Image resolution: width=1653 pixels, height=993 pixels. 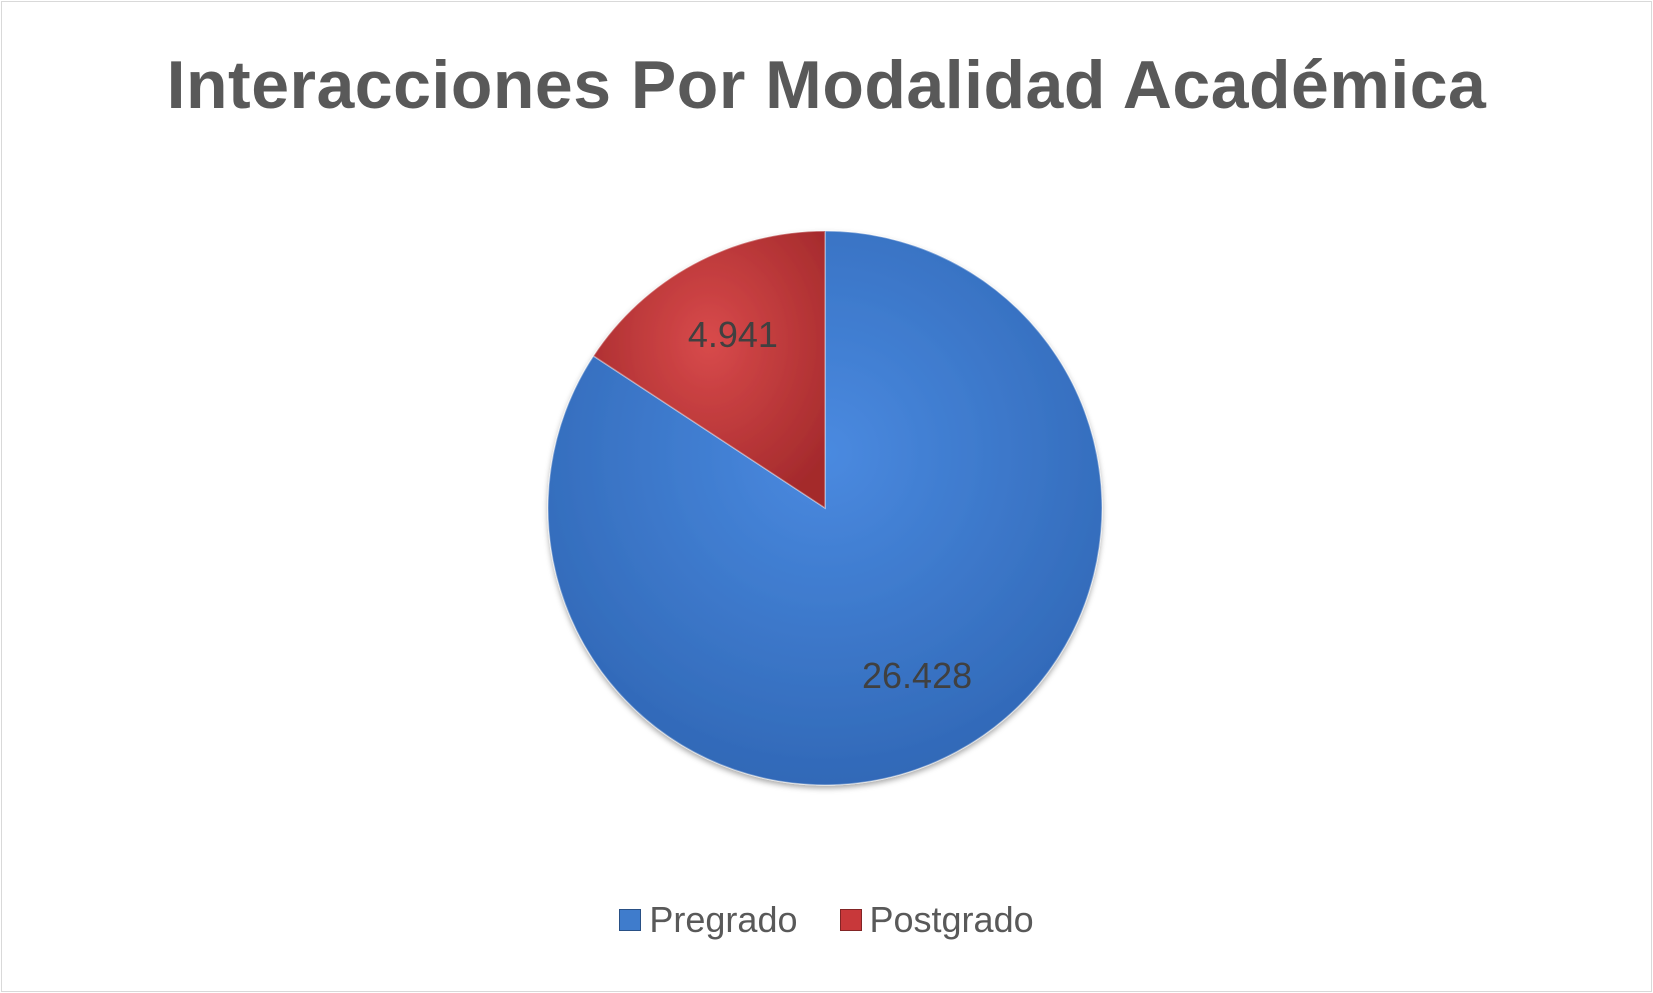 I want to click on legend-item-postgrado: Postgrado, so click(x=936, y=920).